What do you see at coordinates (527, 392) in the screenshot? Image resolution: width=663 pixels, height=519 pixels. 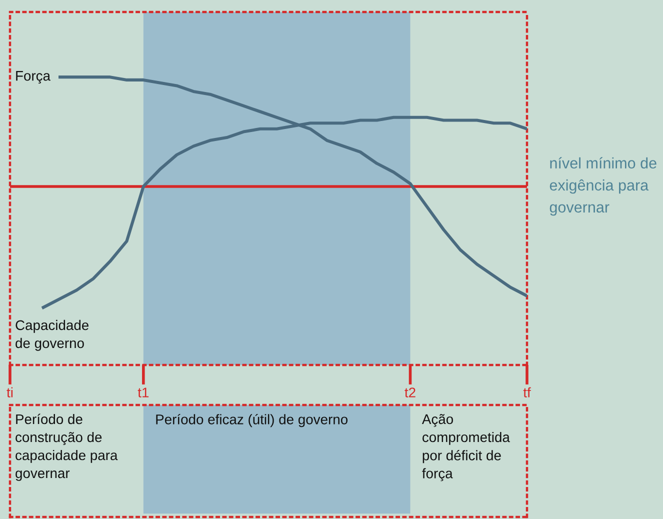 I see `x-tick-label: tf` at bounding box center [527, 392].